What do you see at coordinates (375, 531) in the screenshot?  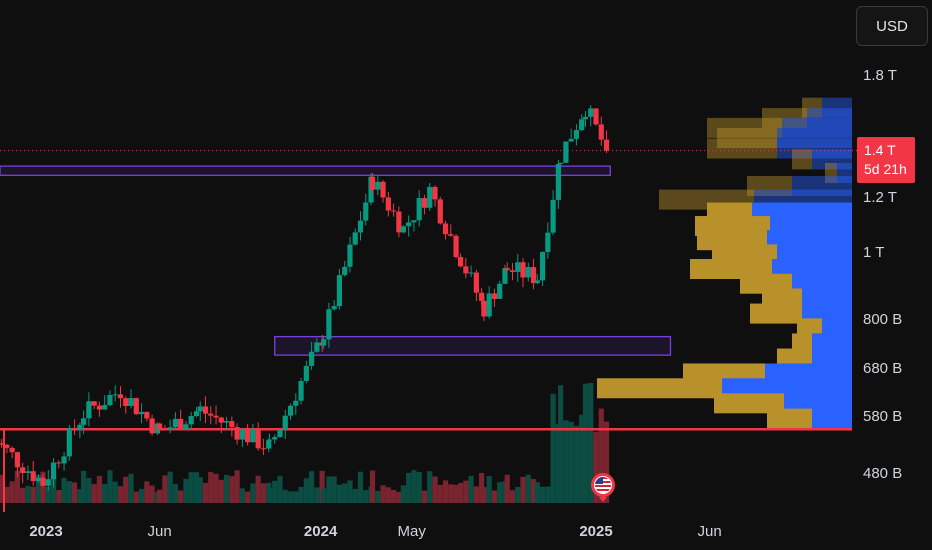 I see `x-axis: 2023 Jun 2024 May 2025 Jun` at bounding box center [375, 531].